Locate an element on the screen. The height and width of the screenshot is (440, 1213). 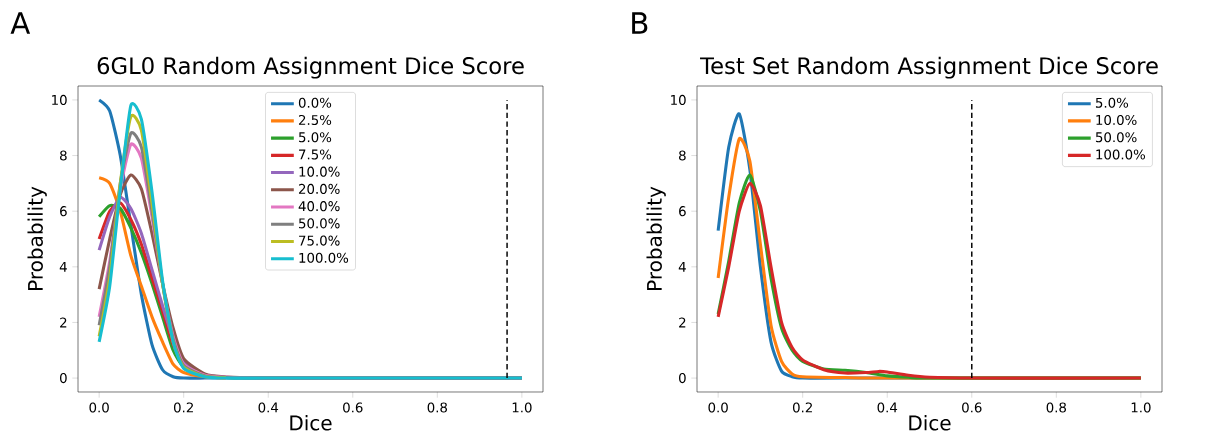
legend-label: 0.0% is located at coordinates (315, 102).